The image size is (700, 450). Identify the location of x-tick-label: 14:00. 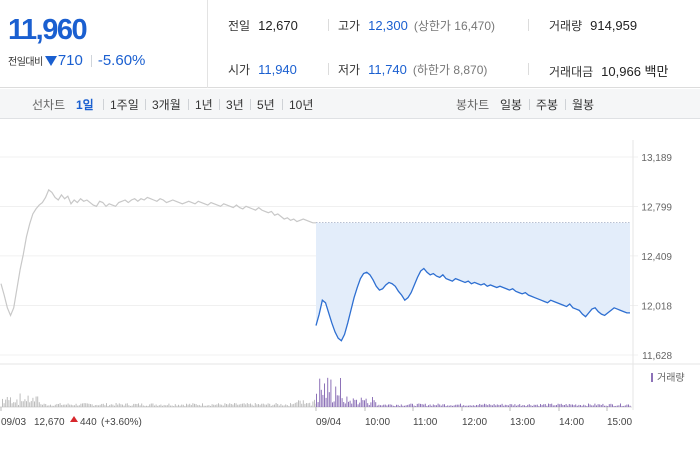
(571, 422).